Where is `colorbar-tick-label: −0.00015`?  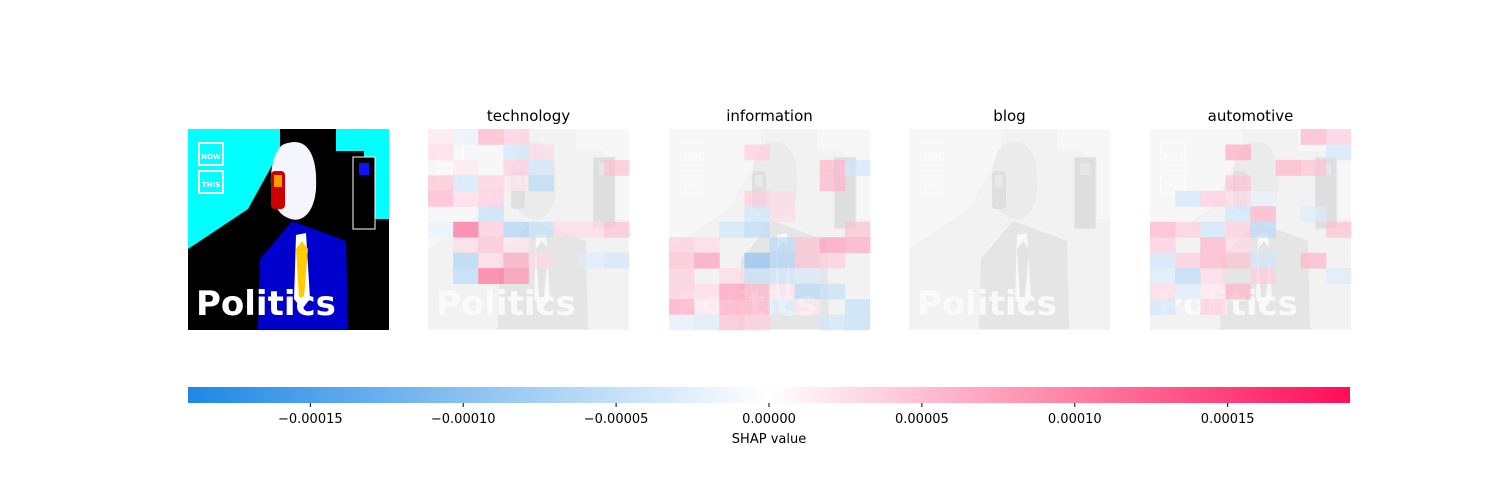 colorbar-tick-label: −0.00015 is located at coordinates (310, 419).